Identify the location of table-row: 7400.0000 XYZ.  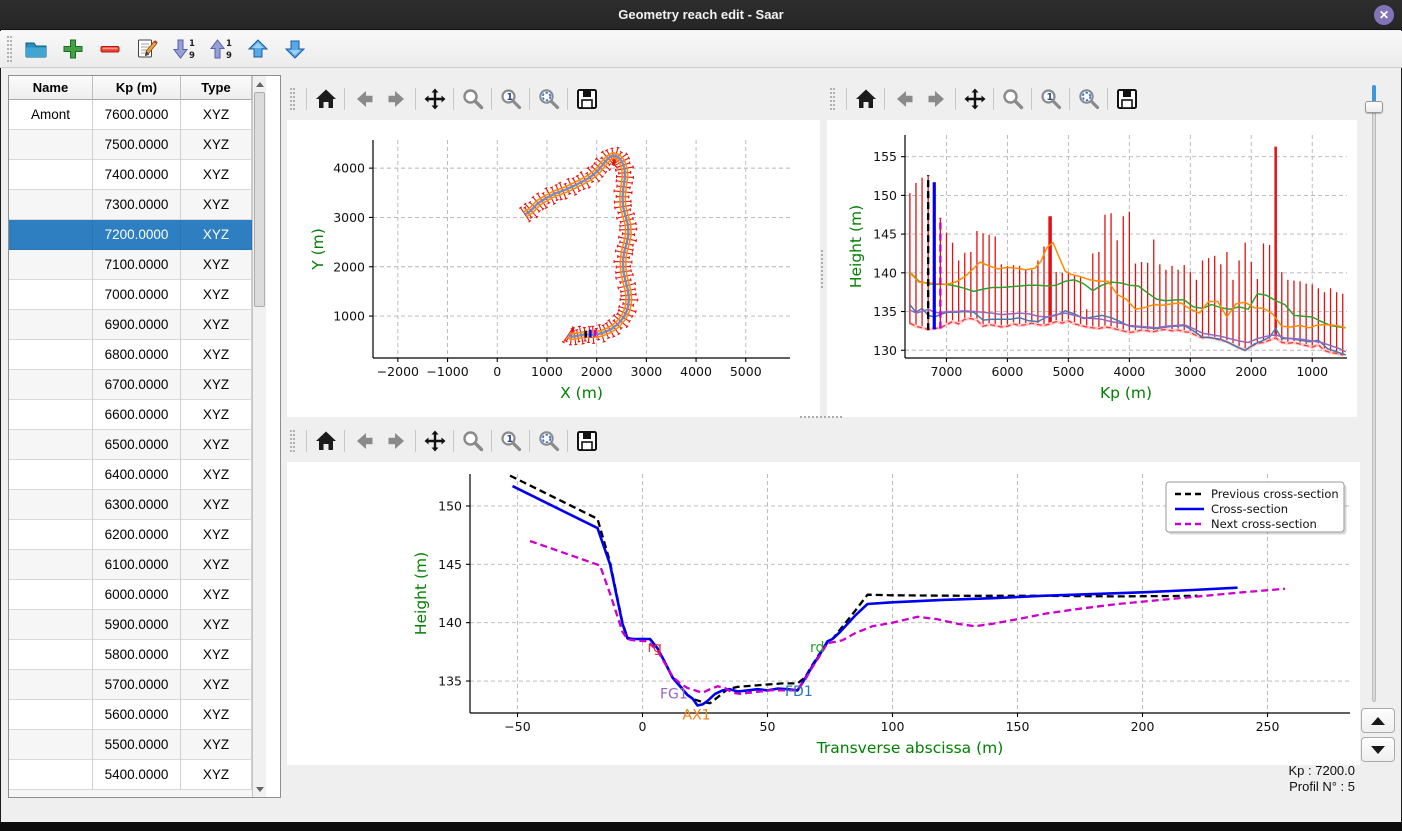
(130, 175).